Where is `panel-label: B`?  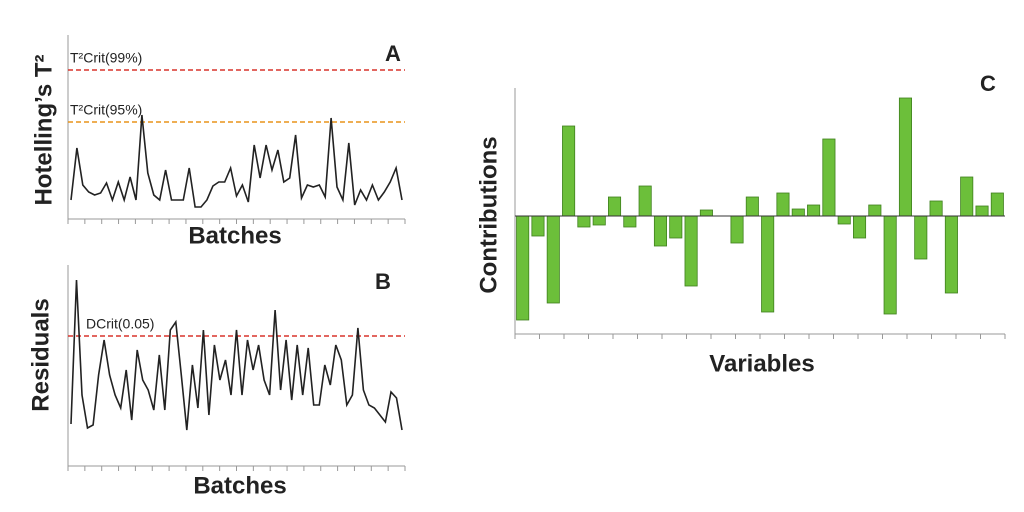
panel-label: B is located at coordinates (383, 281).